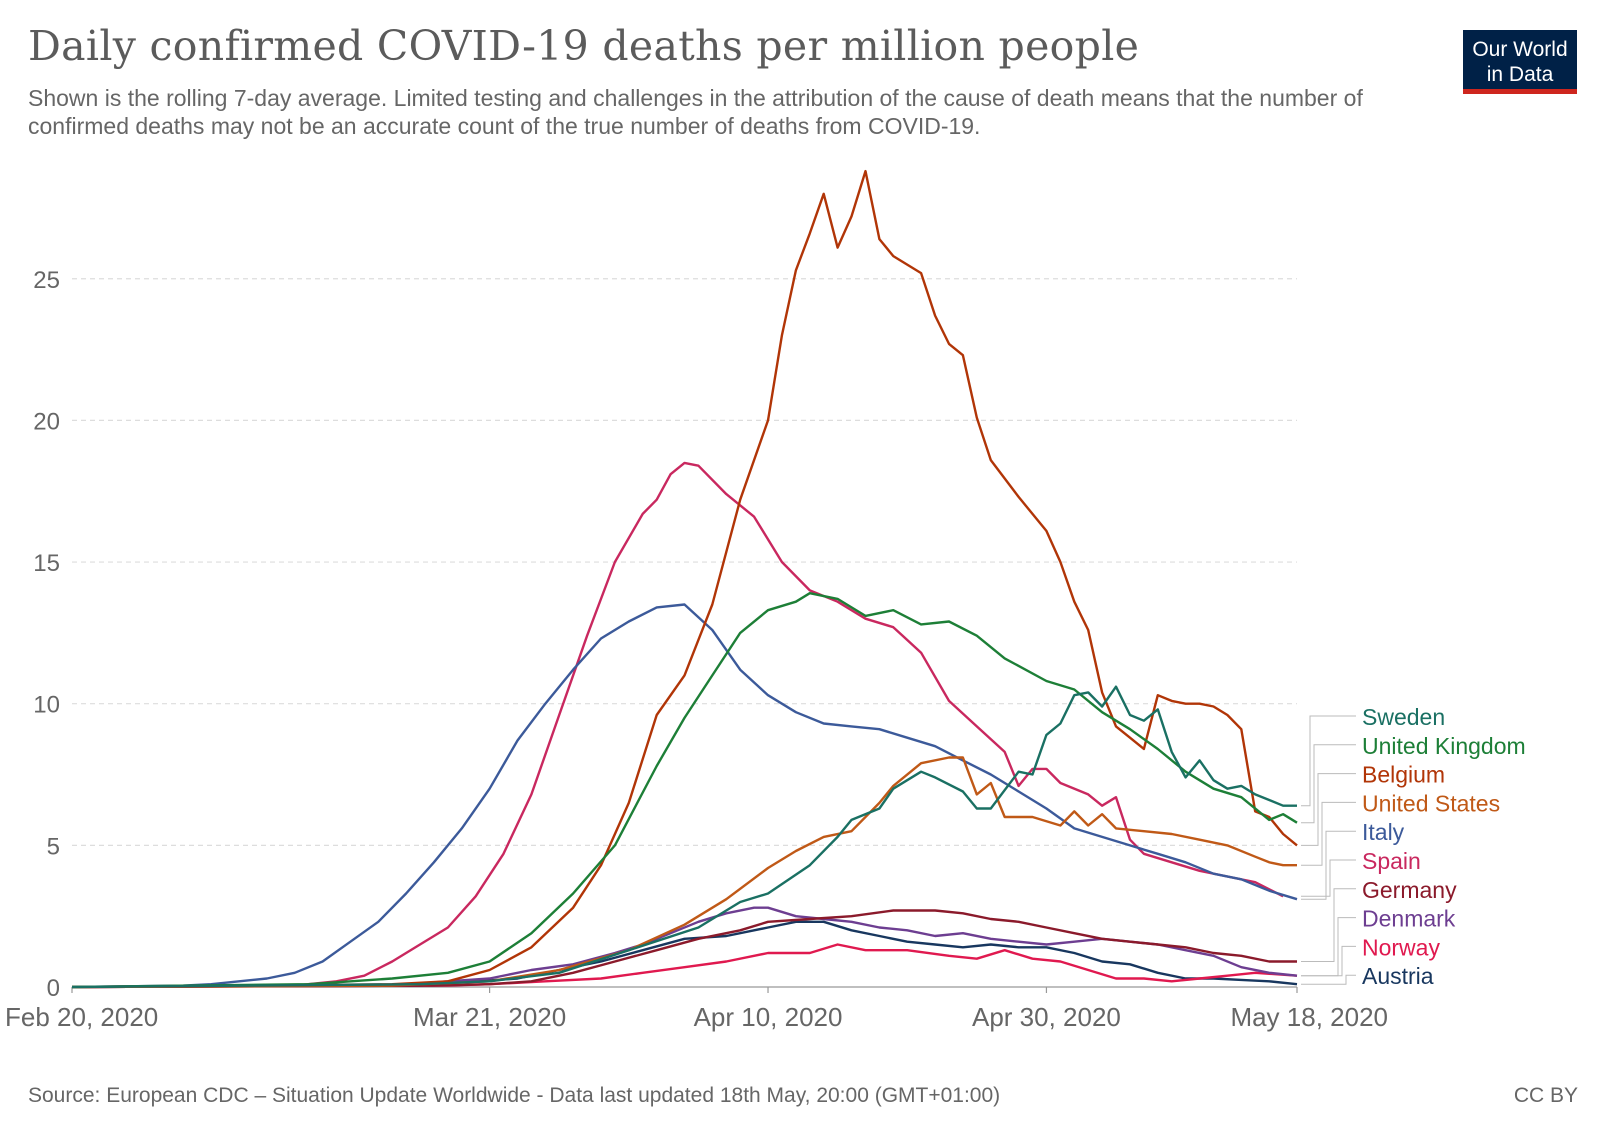 This screenshot has height=1130, width=1600. Describe the element at coordinates (1520, 49) in the screenshot. I see `logo-line-1: Our World` at that location.